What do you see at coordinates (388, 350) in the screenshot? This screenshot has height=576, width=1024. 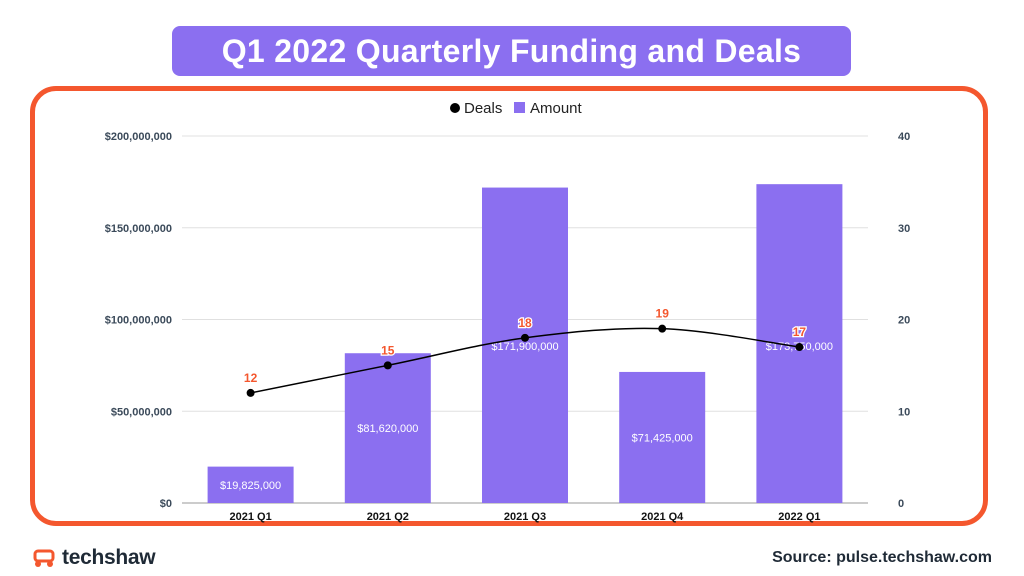 I see `deals-value-label: 15` at bounding box center [388, 350].